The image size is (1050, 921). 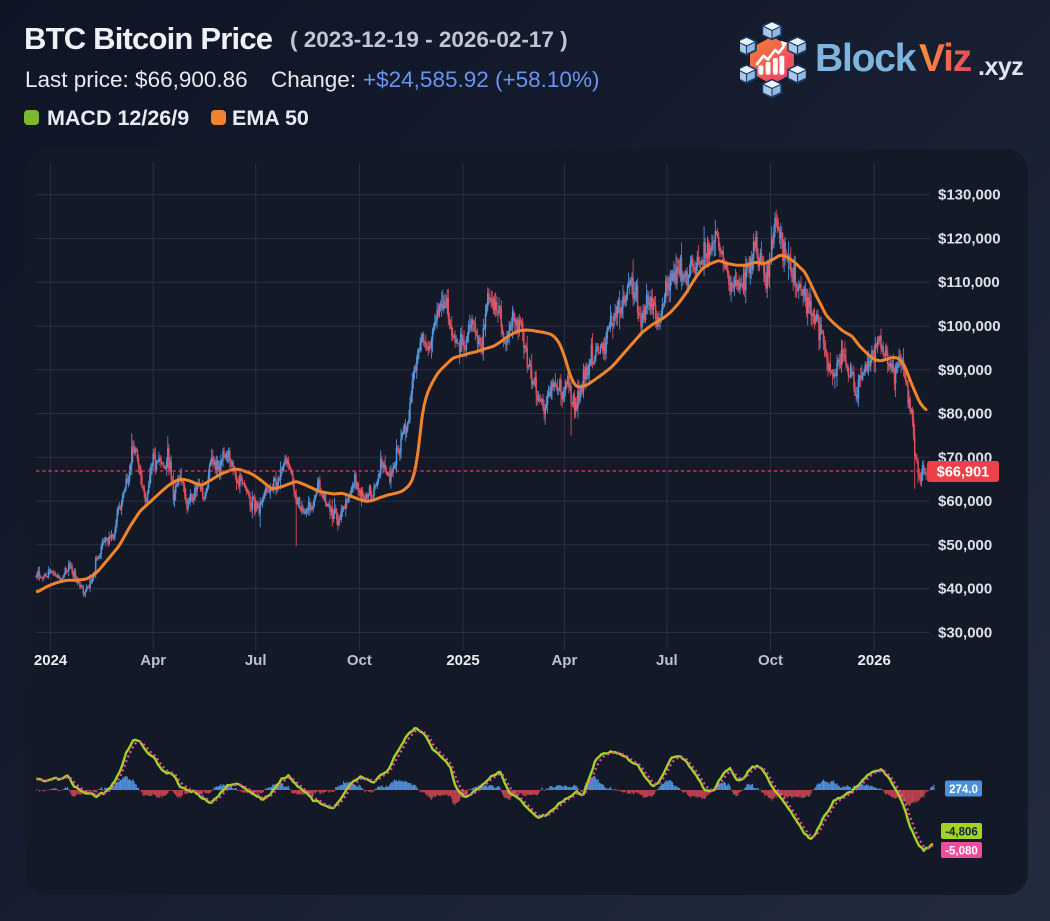 I want to click on svg-text: $40,000, so click(x=965, y=589).